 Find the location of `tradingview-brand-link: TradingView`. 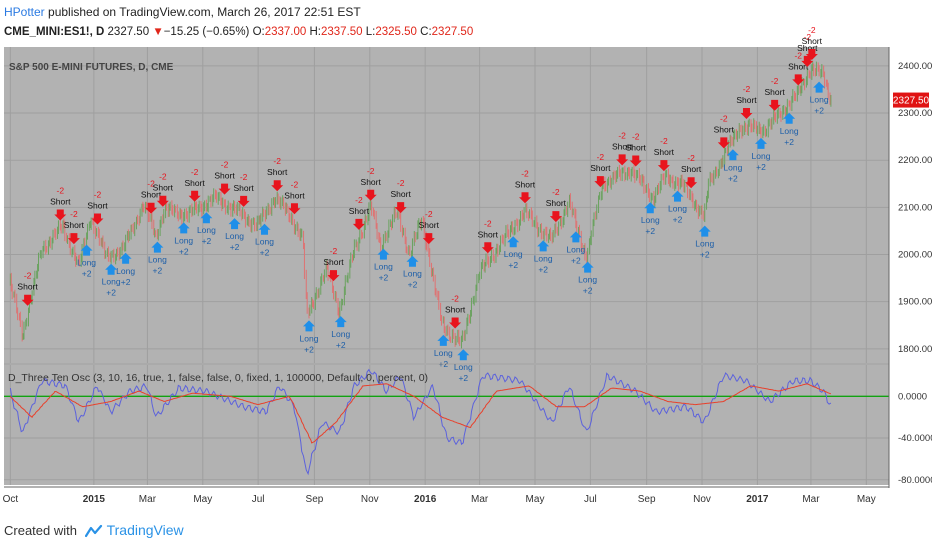

tradingview-brand-link: TradingView is located at coordinates (145, 530).